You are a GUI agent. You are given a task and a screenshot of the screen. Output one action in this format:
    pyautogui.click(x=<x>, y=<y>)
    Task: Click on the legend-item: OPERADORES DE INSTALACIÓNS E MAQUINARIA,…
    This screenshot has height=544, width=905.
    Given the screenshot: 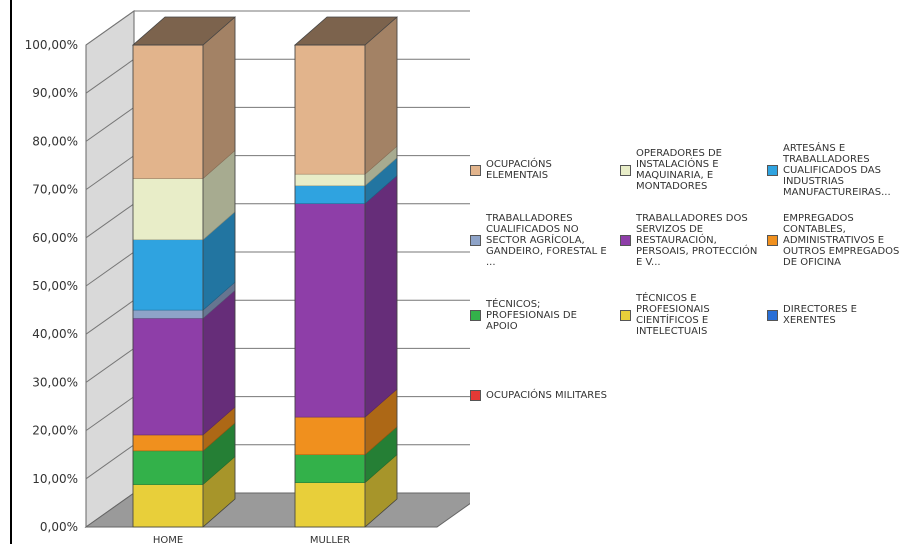 What is the action you would take?
    pyautogui.click(x=690, y=170)
    